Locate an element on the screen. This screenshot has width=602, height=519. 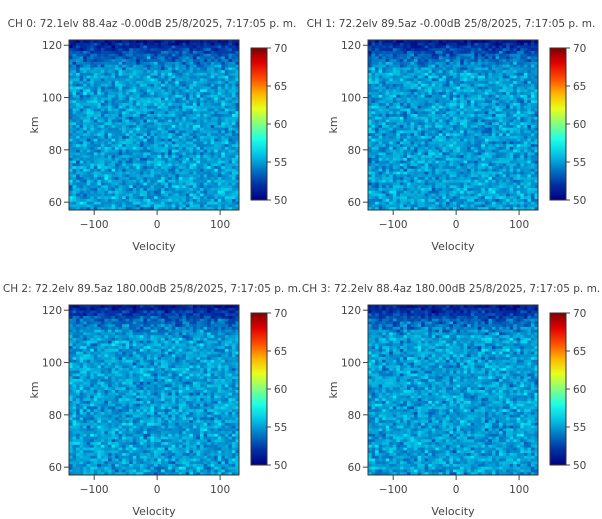
y-axis-label: km is located at coordinates (34, 124).